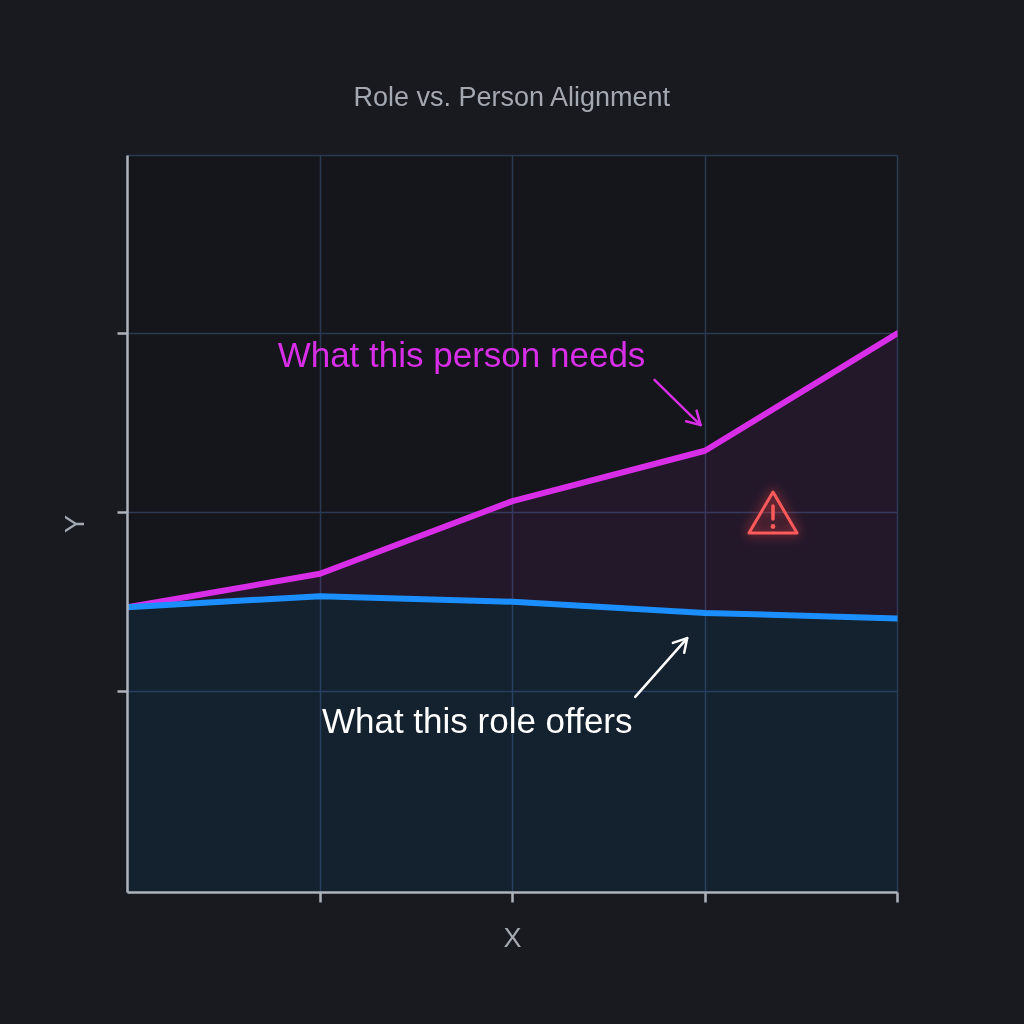 The height and width of the screenshot is (1024, 1024). What do you see at coordinates (477, 720) in the screenshot?
I see `series-label: What this role offers` at bounding box center [477, 720].